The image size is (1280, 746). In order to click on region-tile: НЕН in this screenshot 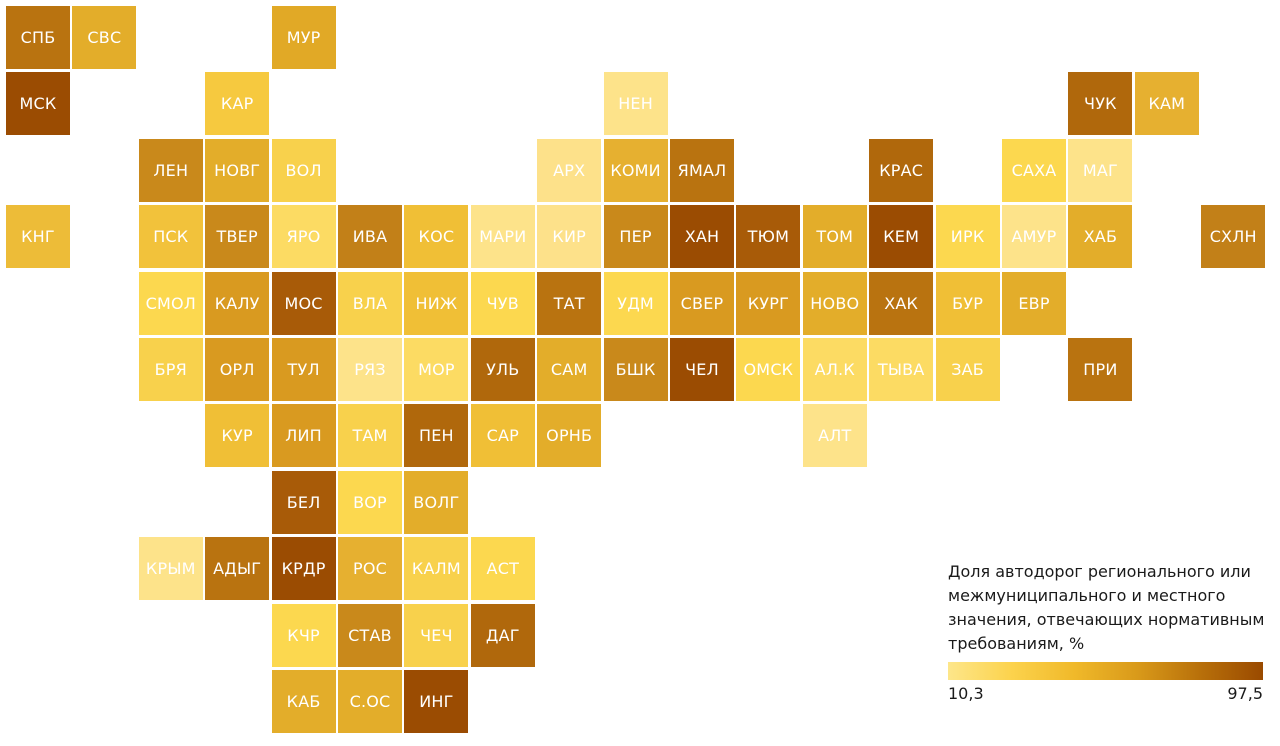, I will do `click(635, 104)`.